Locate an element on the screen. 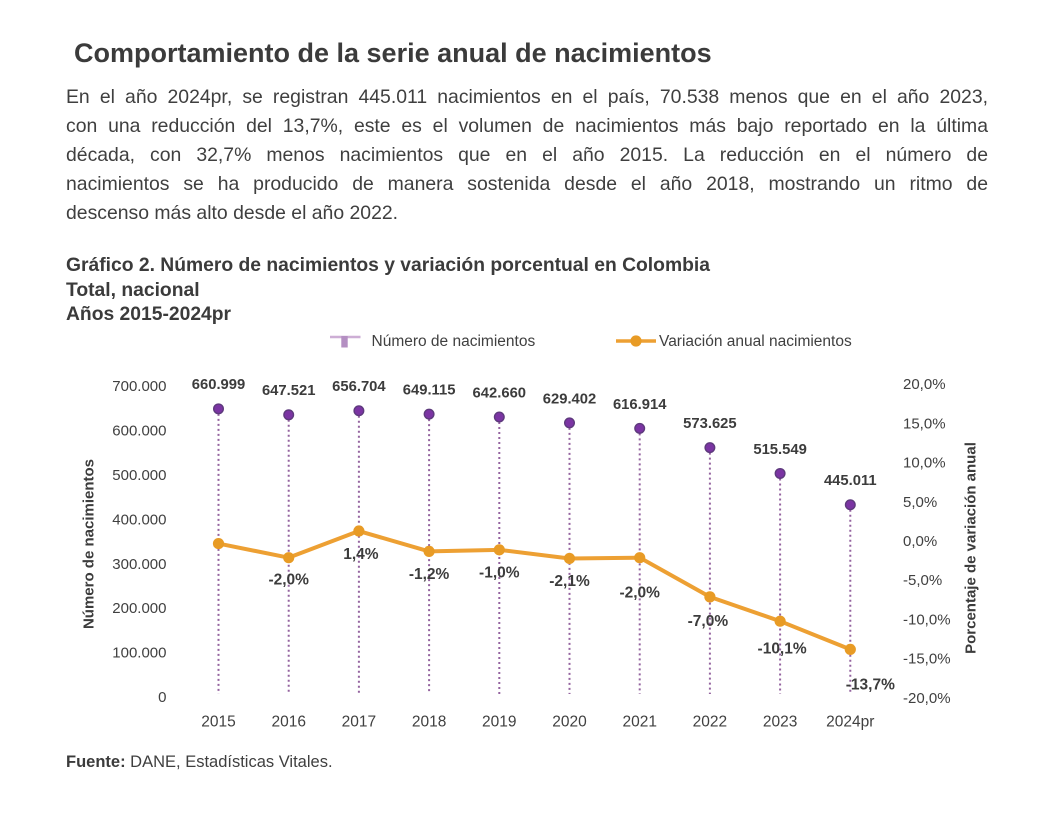 The image size is (1051, 835). right-axis-tick: 5,0% is located at coordinates (920, 502).